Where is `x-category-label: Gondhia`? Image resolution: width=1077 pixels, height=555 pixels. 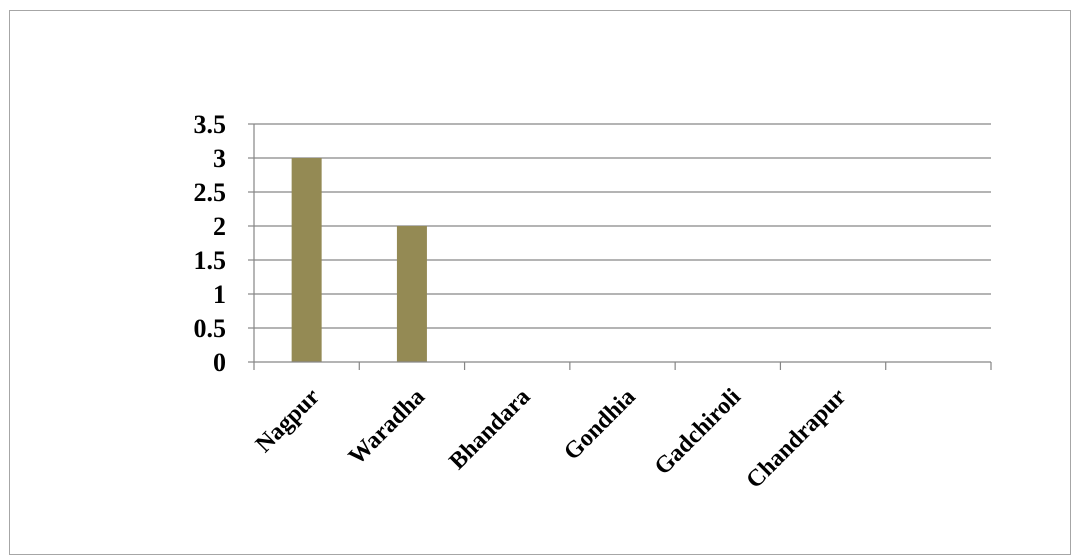
x-category-label: Gondhia is located at coordinates (600, 425).